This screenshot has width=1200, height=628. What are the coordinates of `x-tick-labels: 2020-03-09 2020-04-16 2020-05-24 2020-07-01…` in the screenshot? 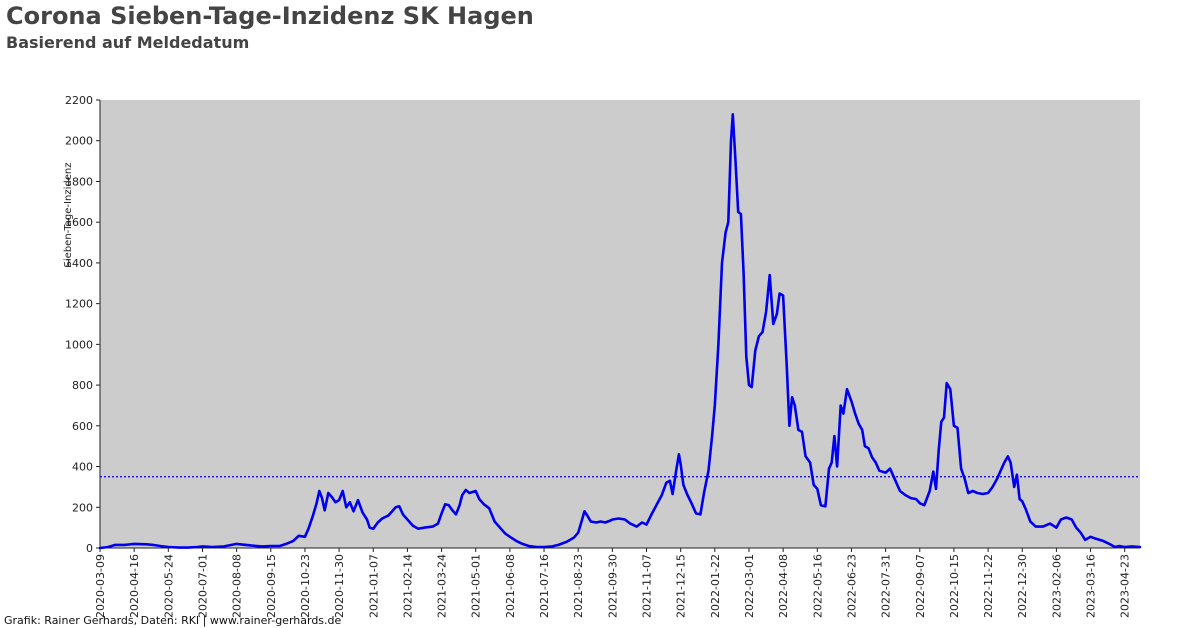 It's located at (613, 586).